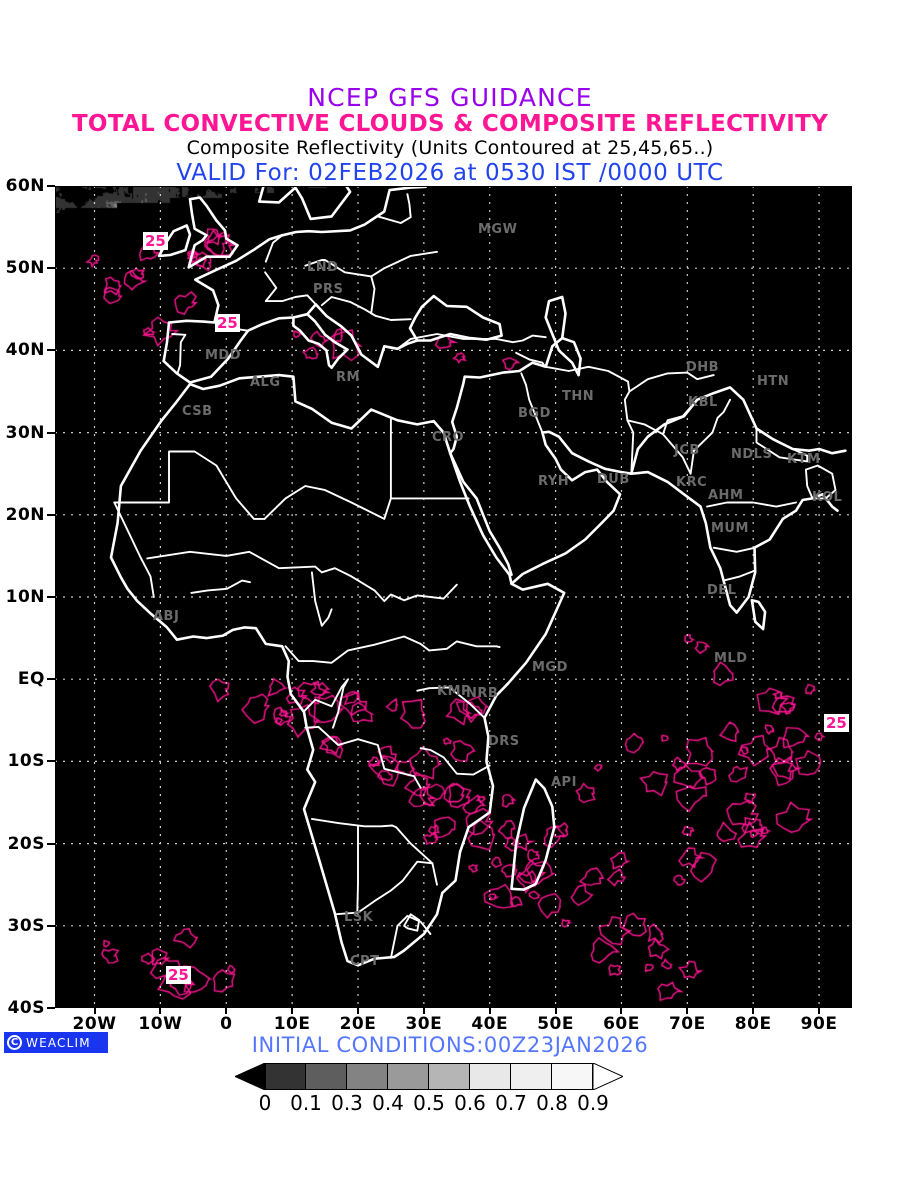 Image resolution: width=900 pixels, height=1200 pixels. Describe the element at coordinates (692, 482) in the screenshot. I see `city-label: KRC` at that location.